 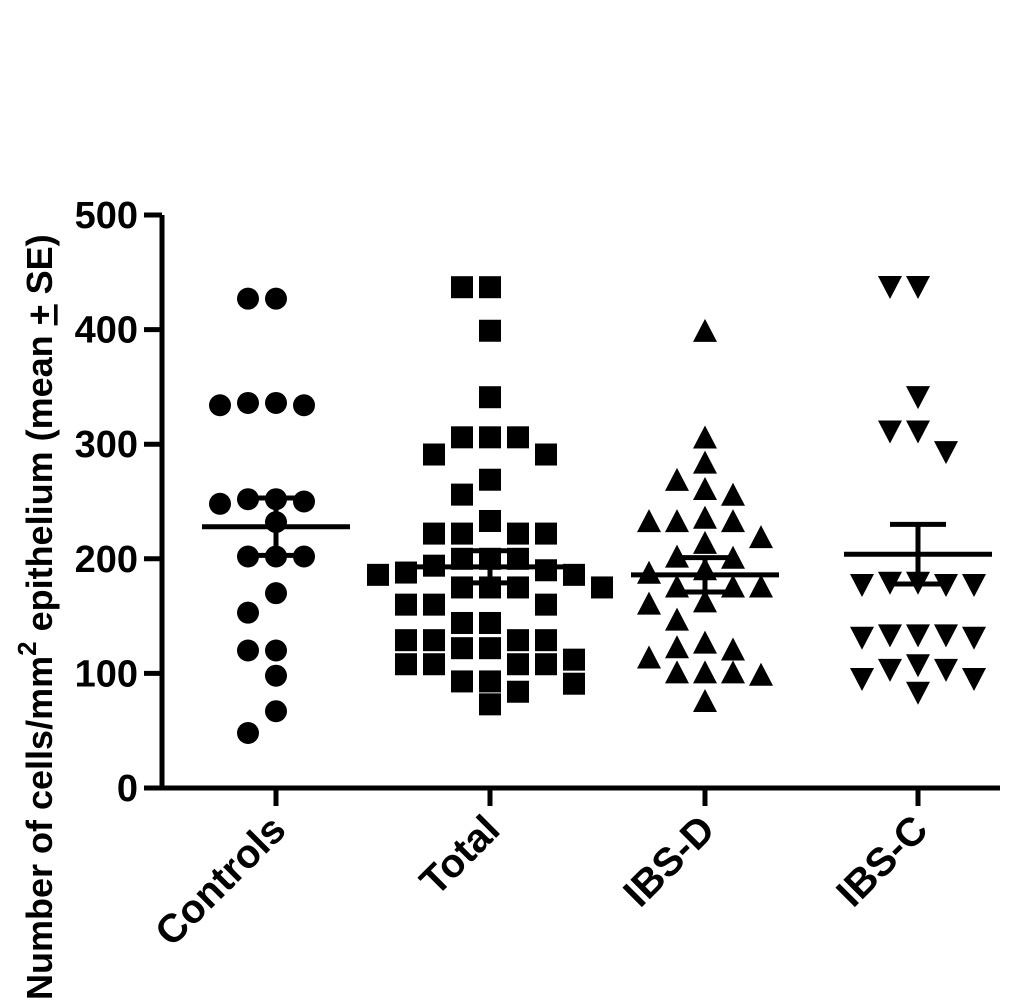 I want to click on series-ibs-c, so click(x=918, y=490).